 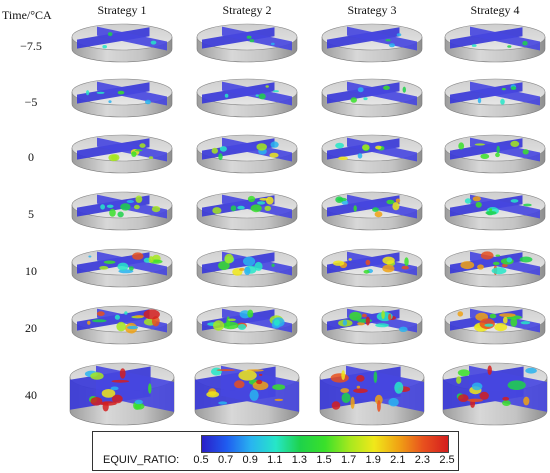 What do you see at coordinates (31, 395) in the screenshot?
I see `time-row-label: 40` at bounding box center [31, 395].